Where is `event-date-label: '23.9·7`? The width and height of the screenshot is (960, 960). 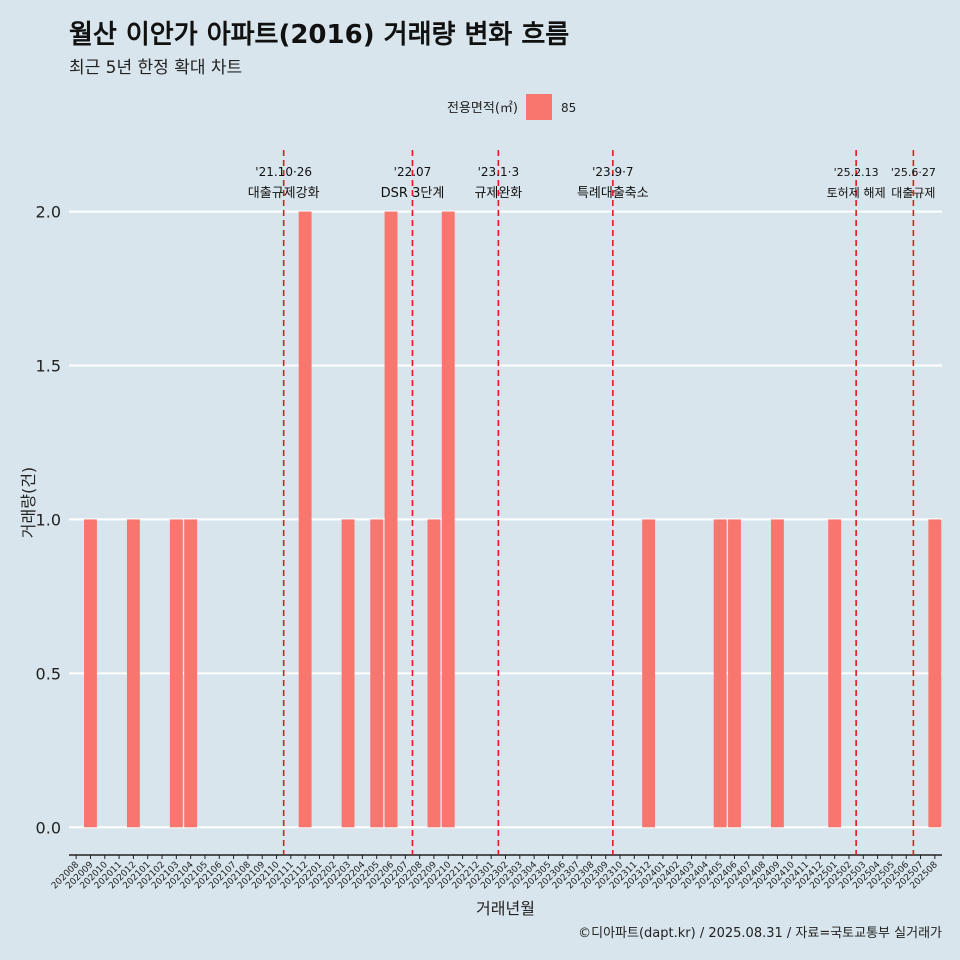
event-date-label: '23.9·7 is located at coordinates (612, 172).